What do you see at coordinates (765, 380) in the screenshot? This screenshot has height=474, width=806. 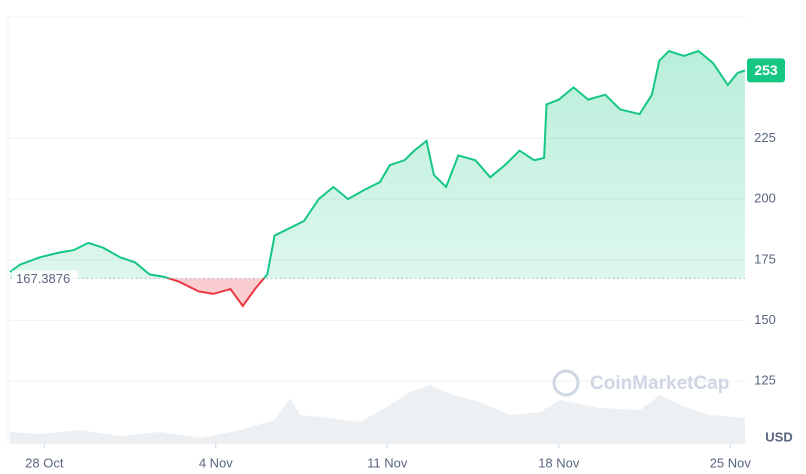 I see `y-tick-label: 125` at bounding box center [765, 380].